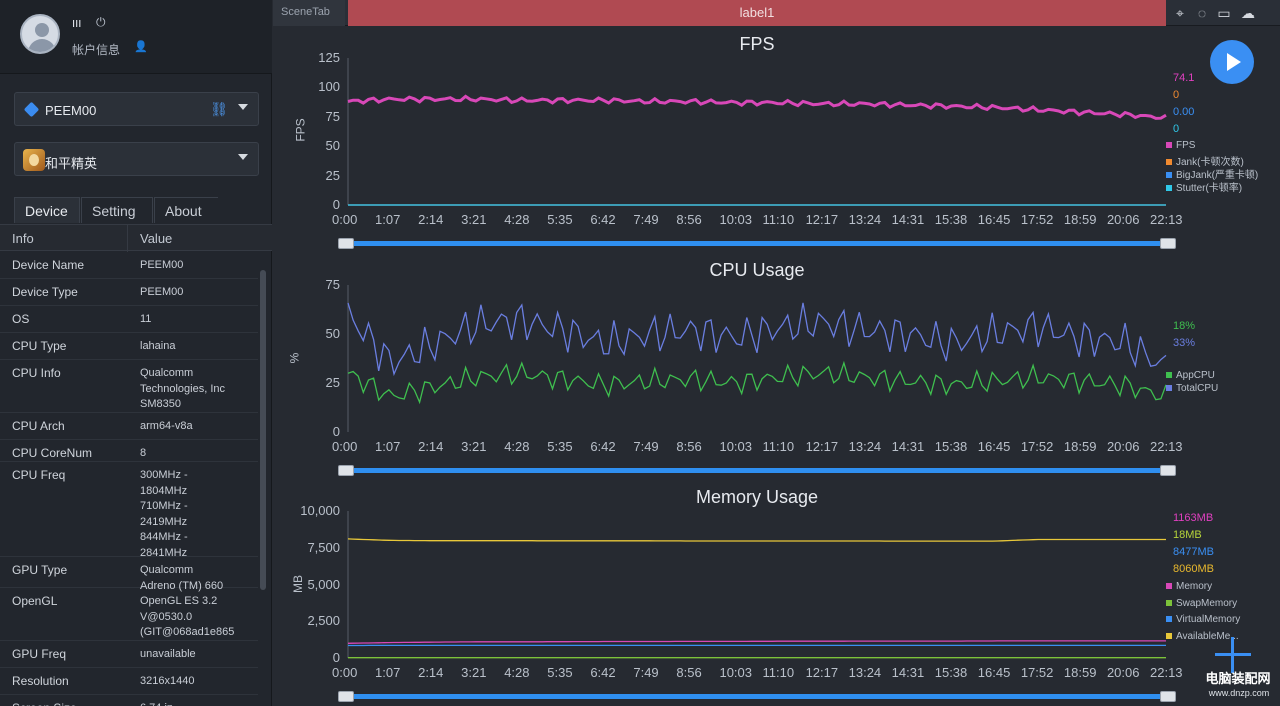  I want to click on sidebar-scrollbar, so click(263, 430).